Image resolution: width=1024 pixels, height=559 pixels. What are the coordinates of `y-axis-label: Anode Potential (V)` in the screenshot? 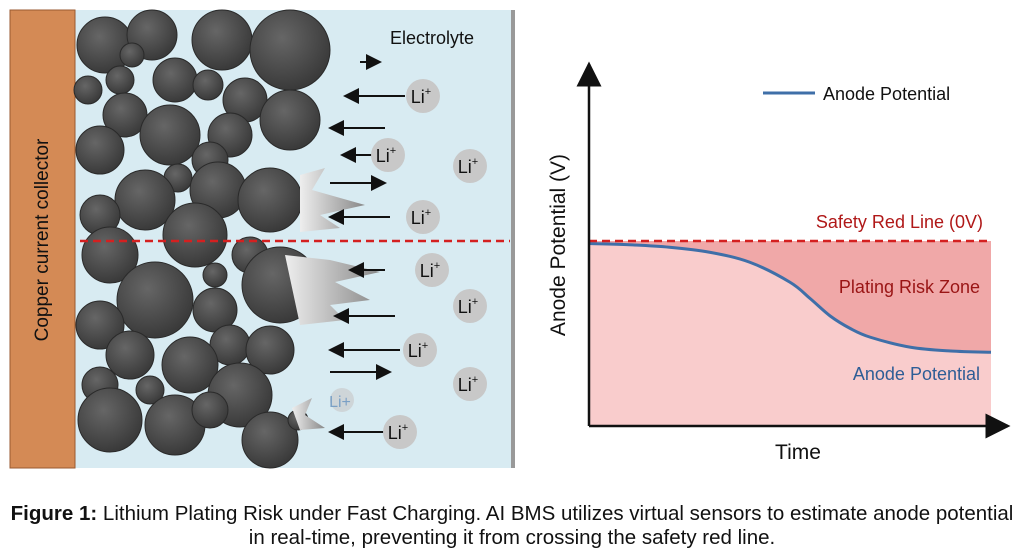 It's located at (558, 245).